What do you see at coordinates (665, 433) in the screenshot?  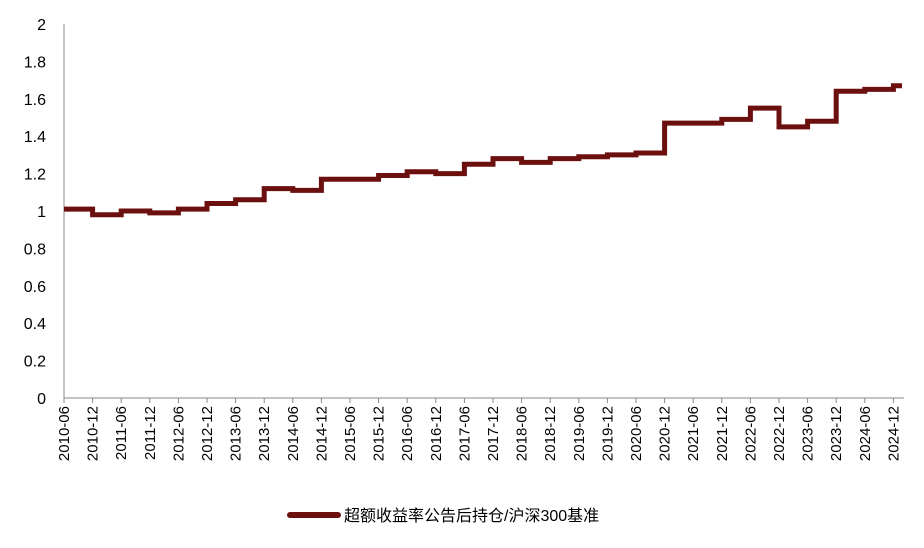 I see `x-tick-label: 2020-12` at bounding box center [665, 433].